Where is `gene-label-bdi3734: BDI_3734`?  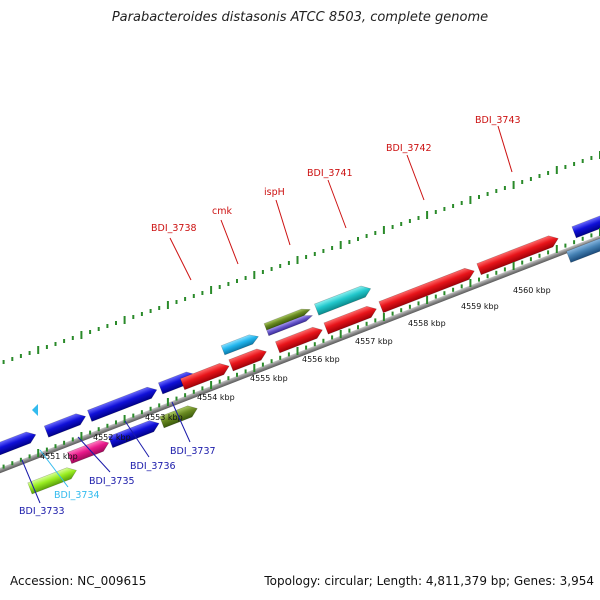 gene-label-bdi3734: BDI_3734 is located at coordinates (77, 495).